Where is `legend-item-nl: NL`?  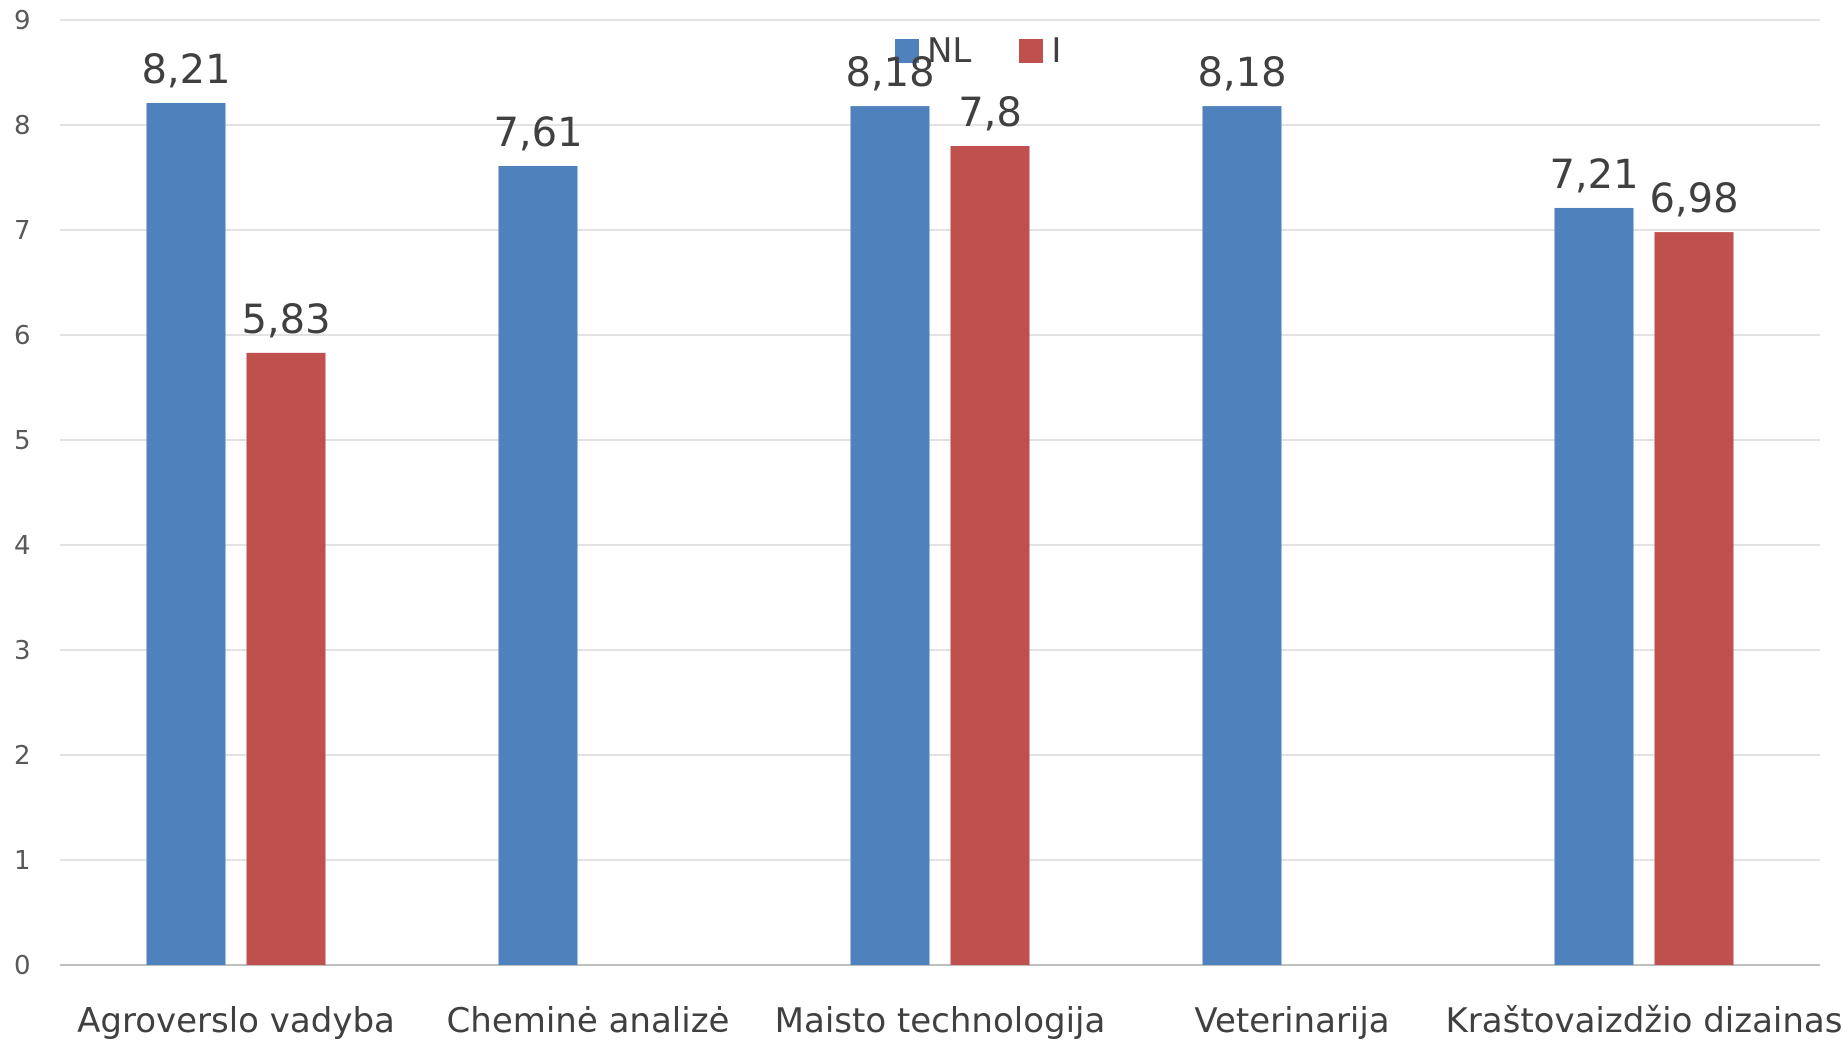
legend-item-nl: NL is located at coordinates (933, 51).